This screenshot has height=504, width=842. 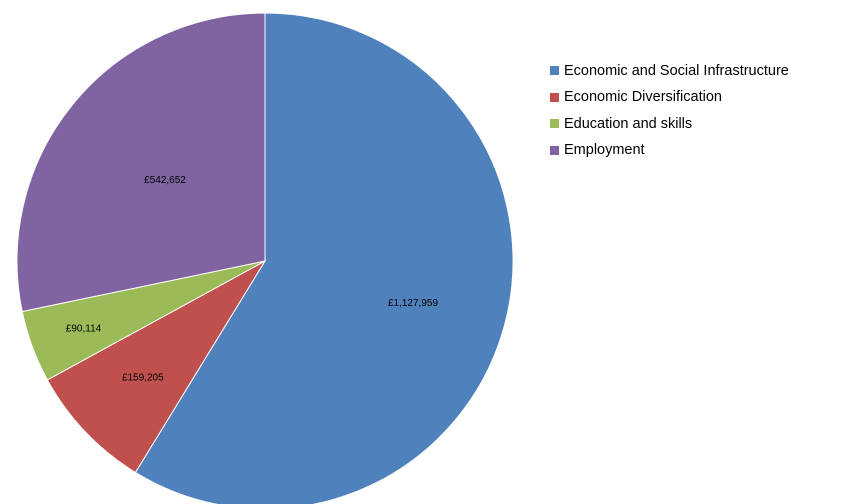 I want to click on pie-slice-economic-diversification, so click(x=156, y=366).